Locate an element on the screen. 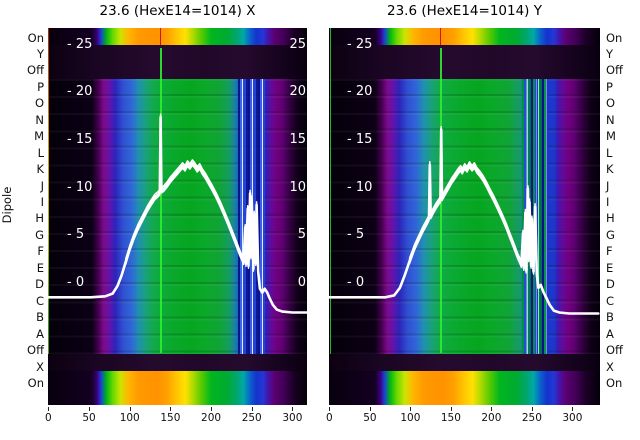  x-tick-label: 250 is located at coordinates (251, 418).